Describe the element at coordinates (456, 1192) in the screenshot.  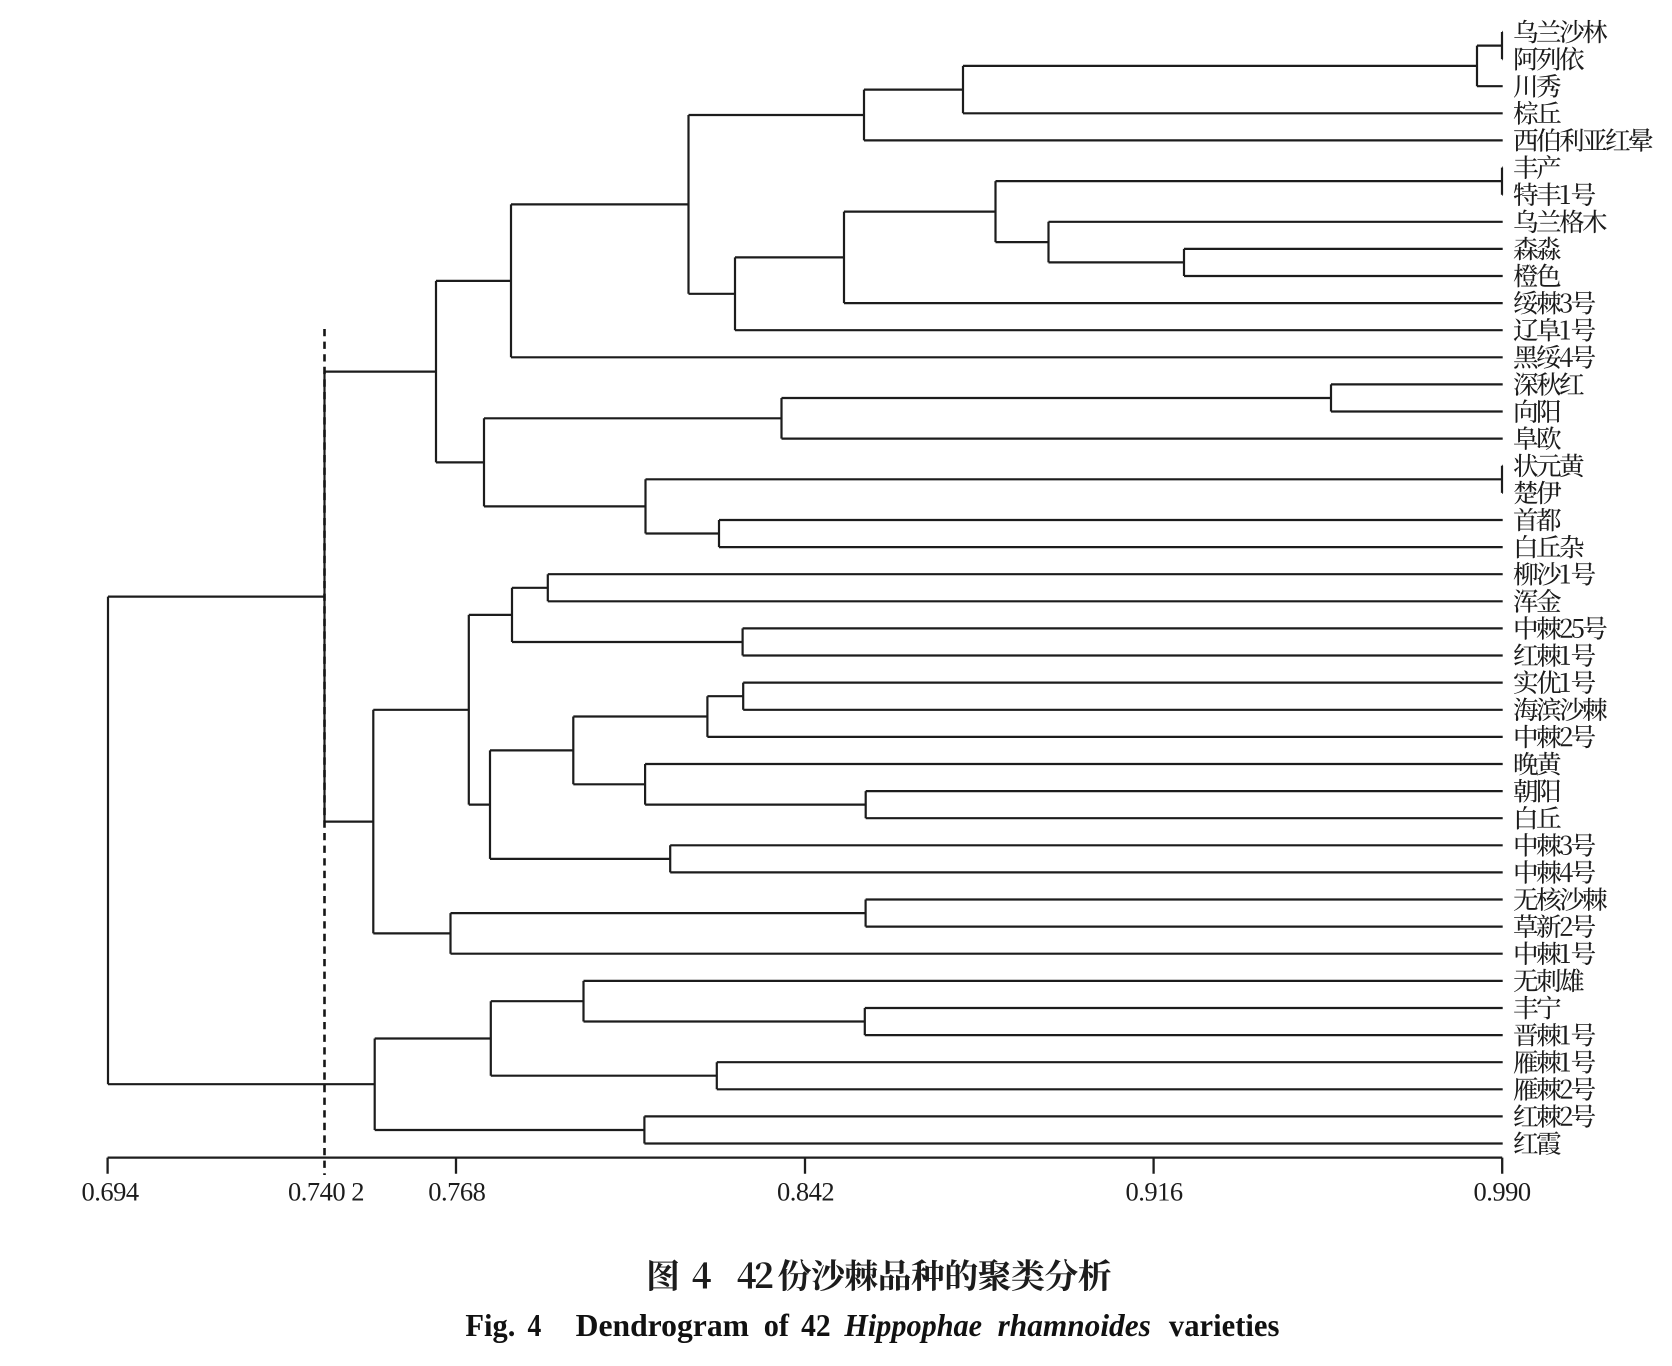
I see `svg-text: 0.768` at that location.